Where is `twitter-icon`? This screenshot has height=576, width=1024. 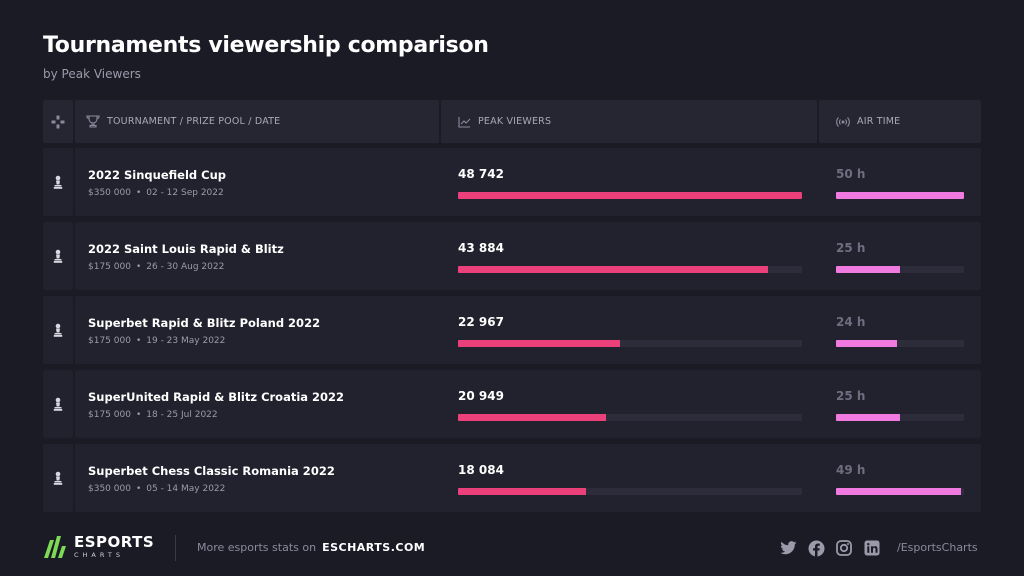 twitter-icon is located at coordinates (788, 548).